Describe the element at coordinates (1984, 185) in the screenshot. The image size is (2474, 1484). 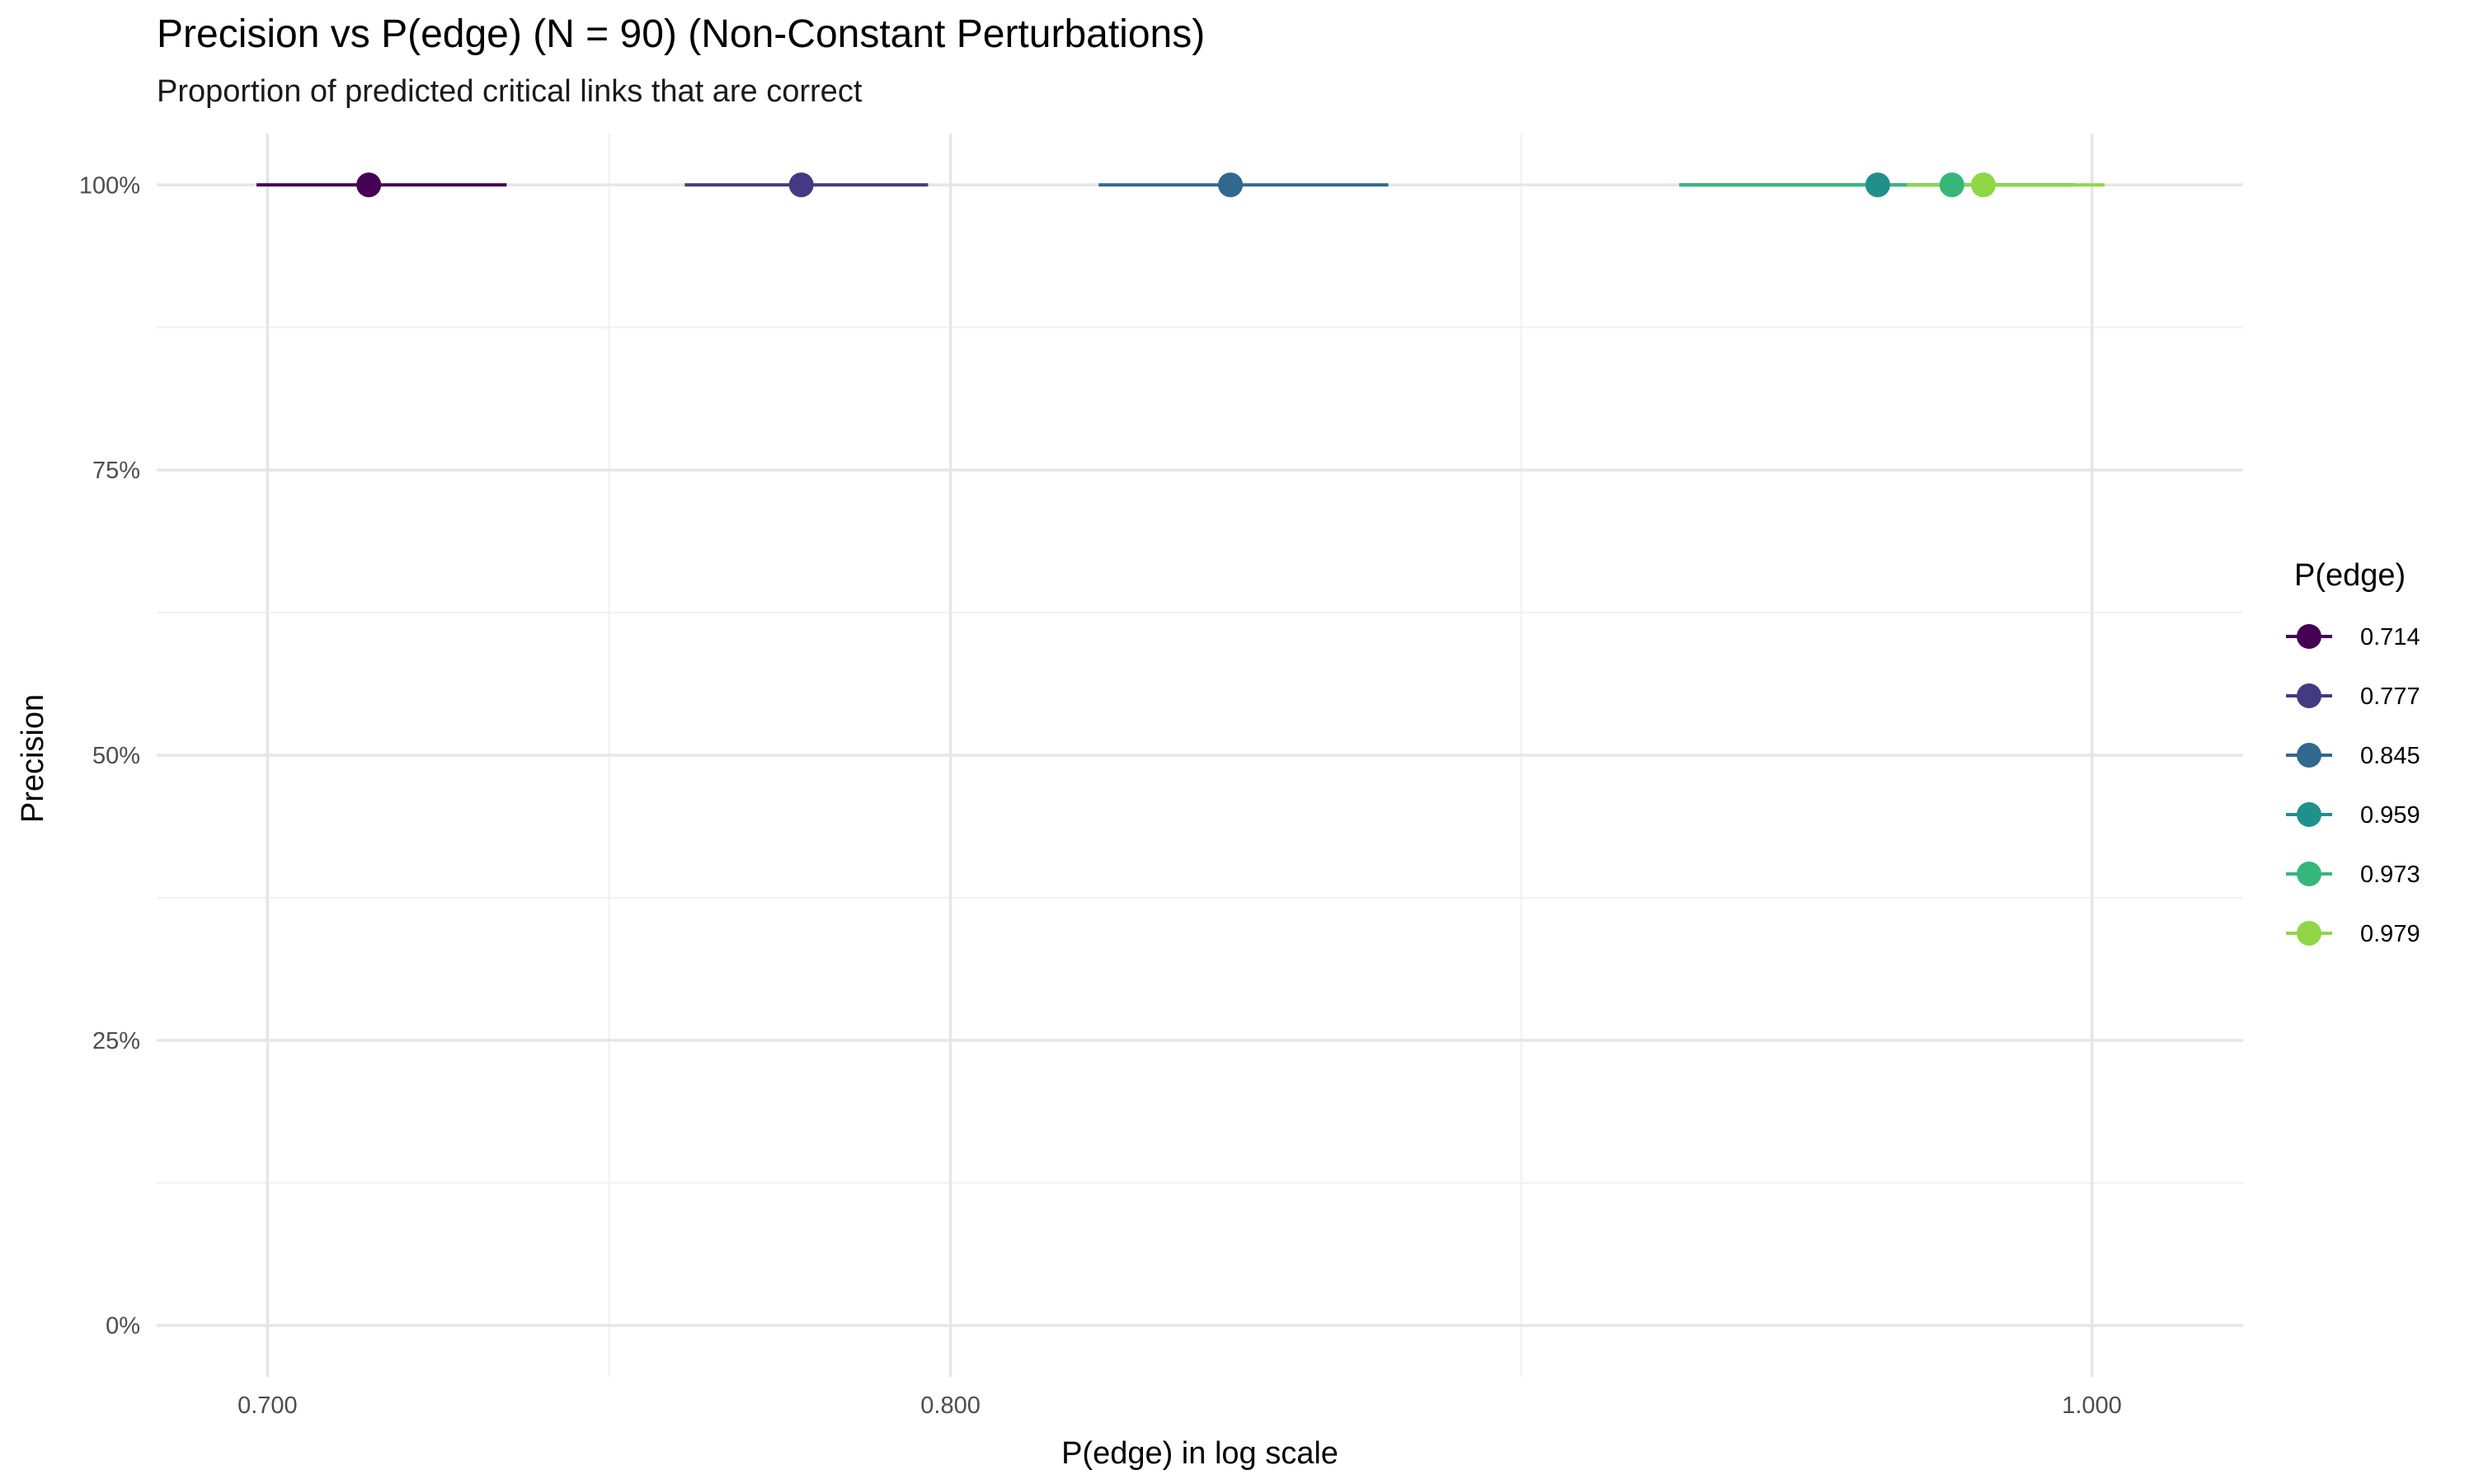
I see `point-0.979` at that location.